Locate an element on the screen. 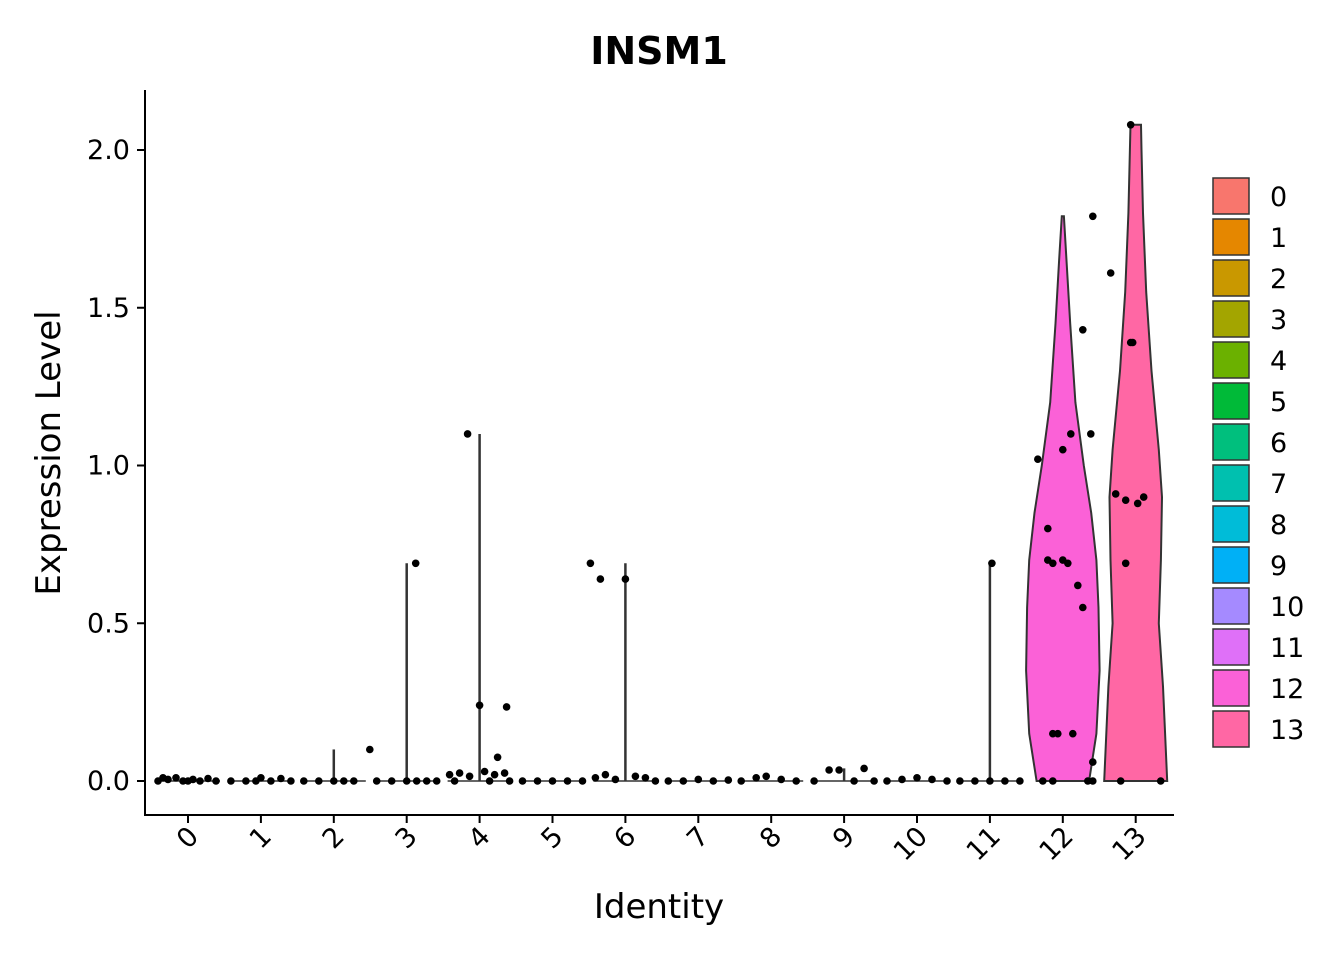 This screenshot has width=1344, height=960. x-tick-label-4: 4 is located at coordinates (479, 838).